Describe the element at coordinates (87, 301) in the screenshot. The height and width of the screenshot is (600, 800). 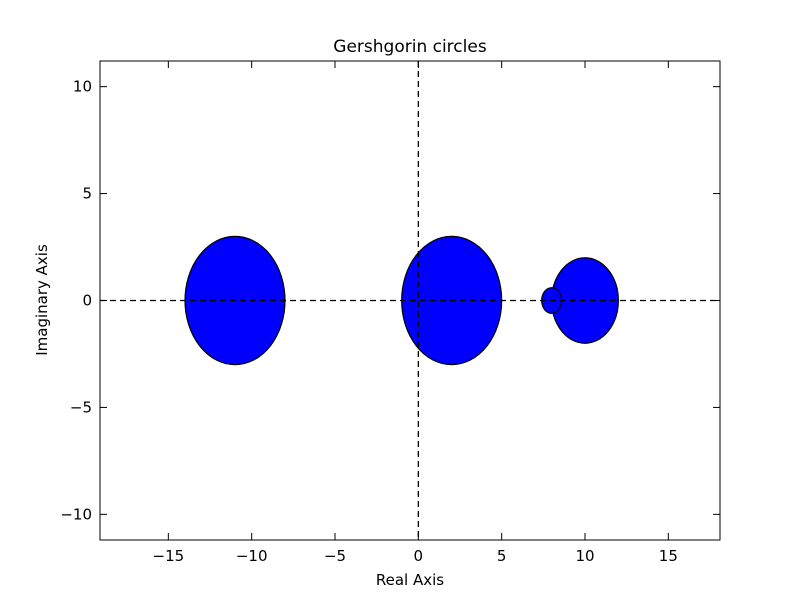
I see `y-tick-label: 0` at that location.